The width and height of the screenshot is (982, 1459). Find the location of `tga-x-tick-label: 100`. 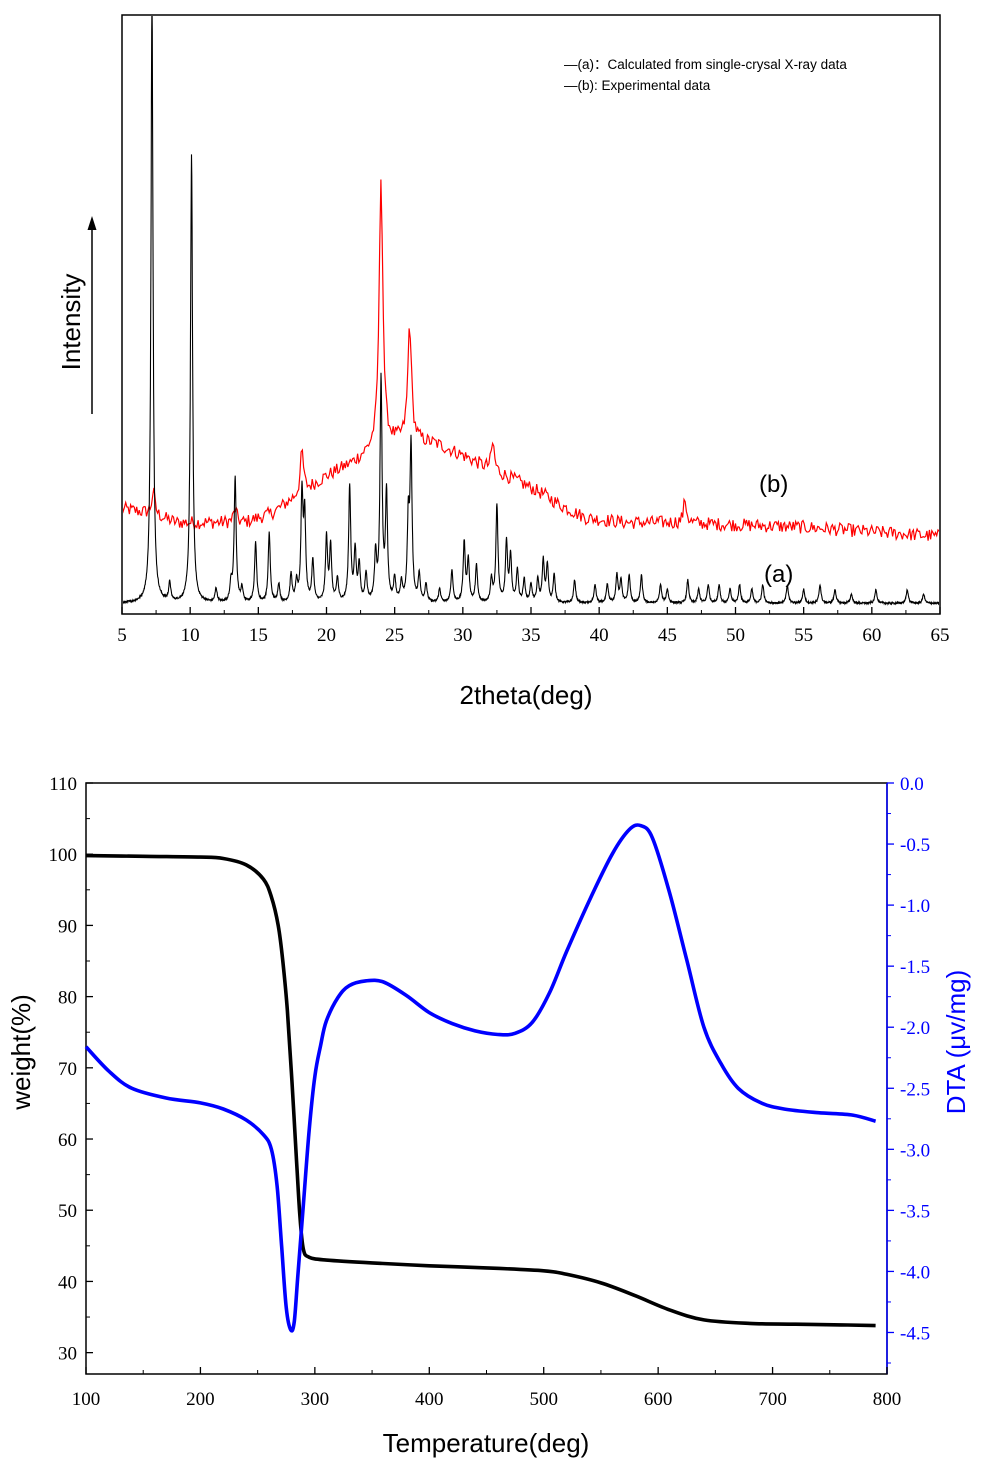

tga-x-tick-label: 100 is located at coordinates (86, 1399).